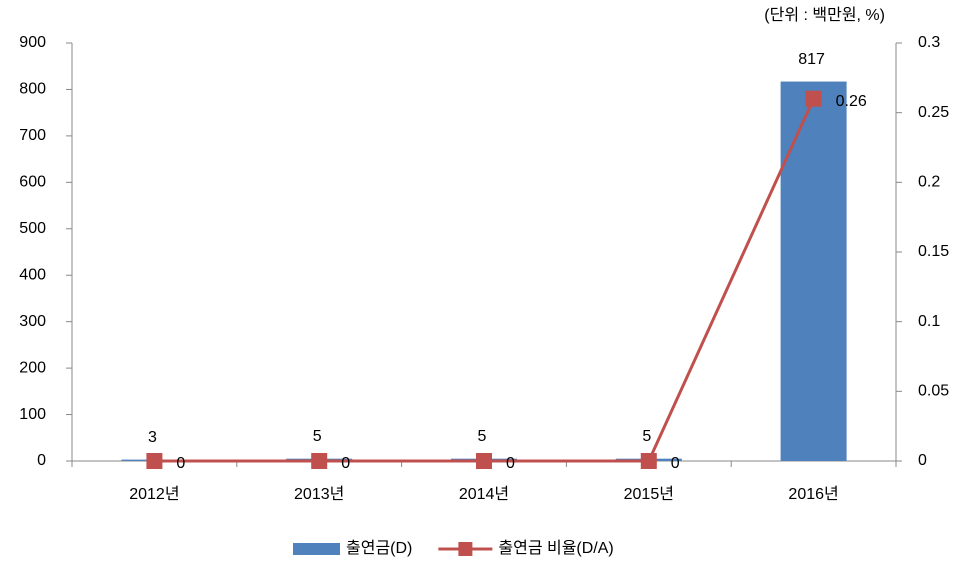 The image size is (965, 567). Describe the element at coordinates (933, 112) in the screenshot. I see `y2-tick-label: 0.25` at that location.